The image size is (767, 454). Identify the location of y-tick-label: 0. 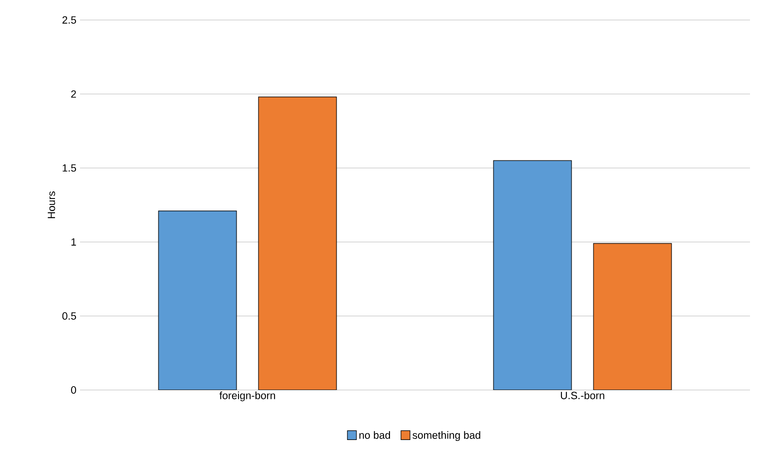
(73, 390).